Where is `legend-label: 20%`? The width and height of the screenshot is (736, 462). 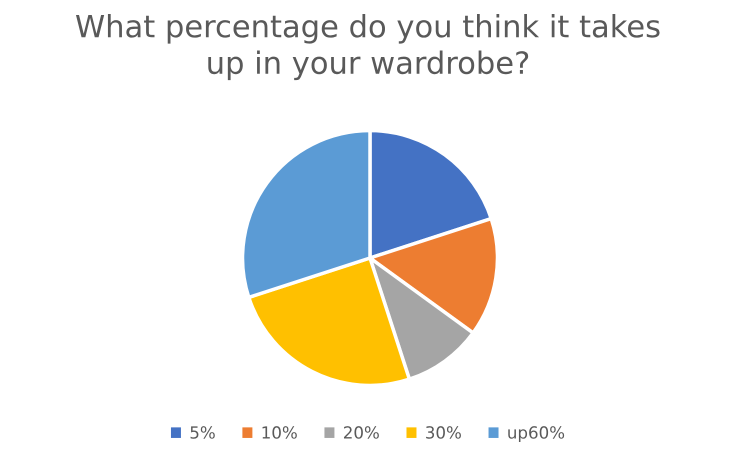 legend-label: 20% is located at coordinates (361, 432).